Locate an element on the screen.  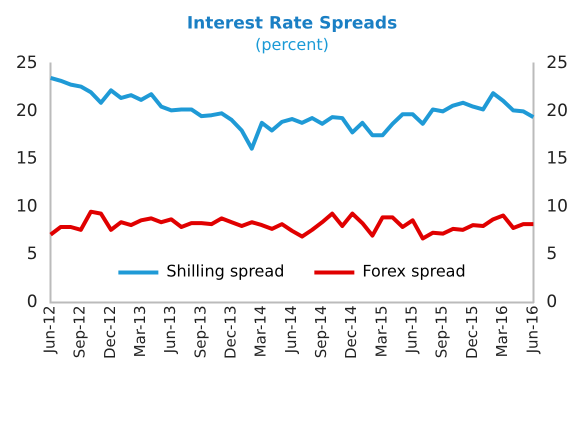
x-tick-label: Jun-13 is located at coordinates (170, 329).